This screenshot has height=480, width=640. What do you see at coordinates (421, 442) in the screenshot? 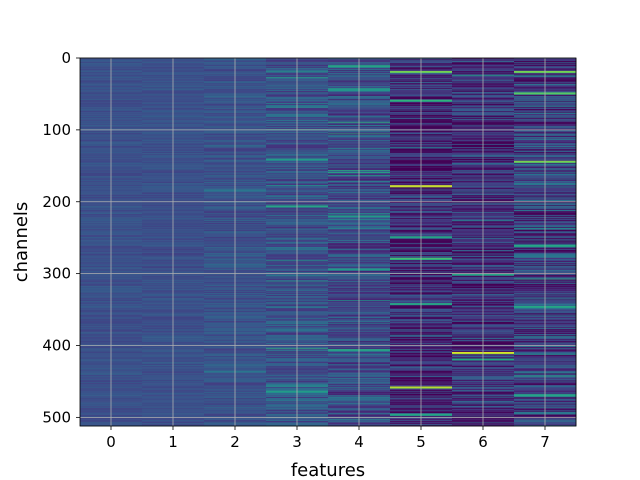
I see `x-tick-label: 5` at bounding box center [421, 442].